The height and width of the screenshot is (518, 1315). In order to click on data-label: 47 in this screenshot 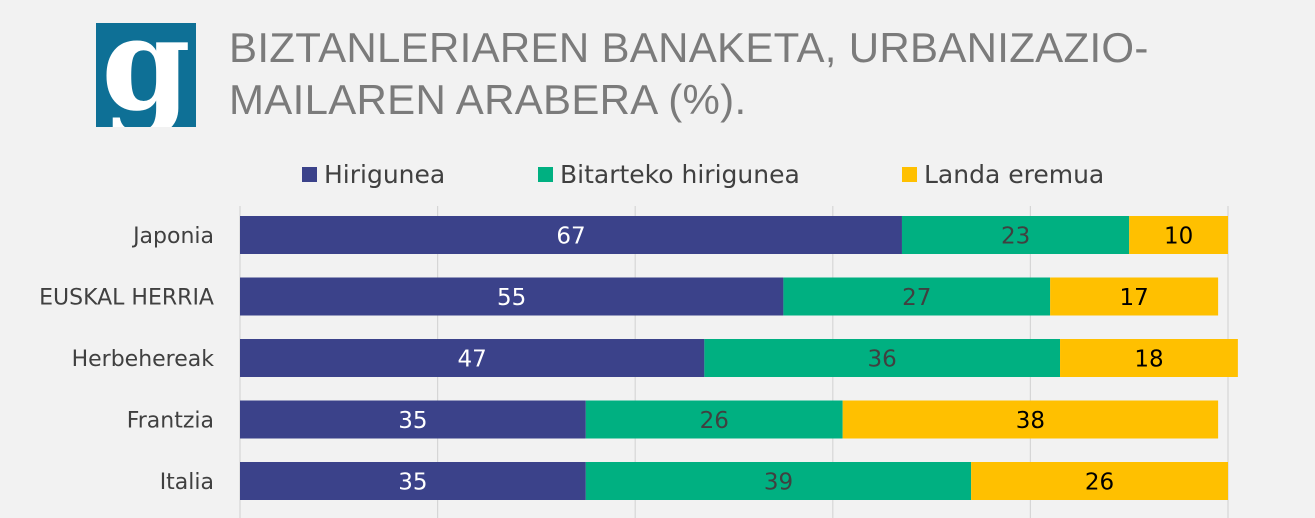, I will do `click(472, 360)`.